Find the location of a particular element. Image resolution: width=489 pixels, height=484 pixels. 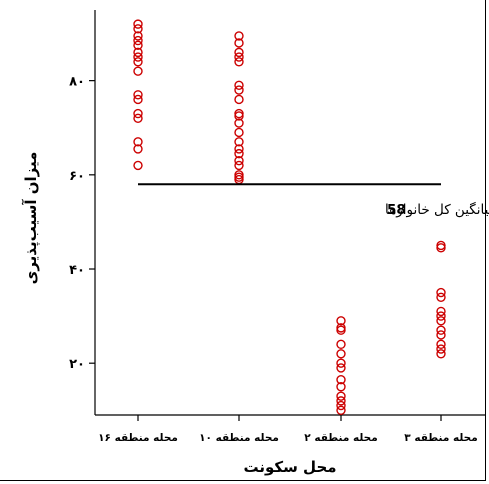

mean-annotation: = میانگین کل خانوارها 58 is located at coordinates (437, 209).